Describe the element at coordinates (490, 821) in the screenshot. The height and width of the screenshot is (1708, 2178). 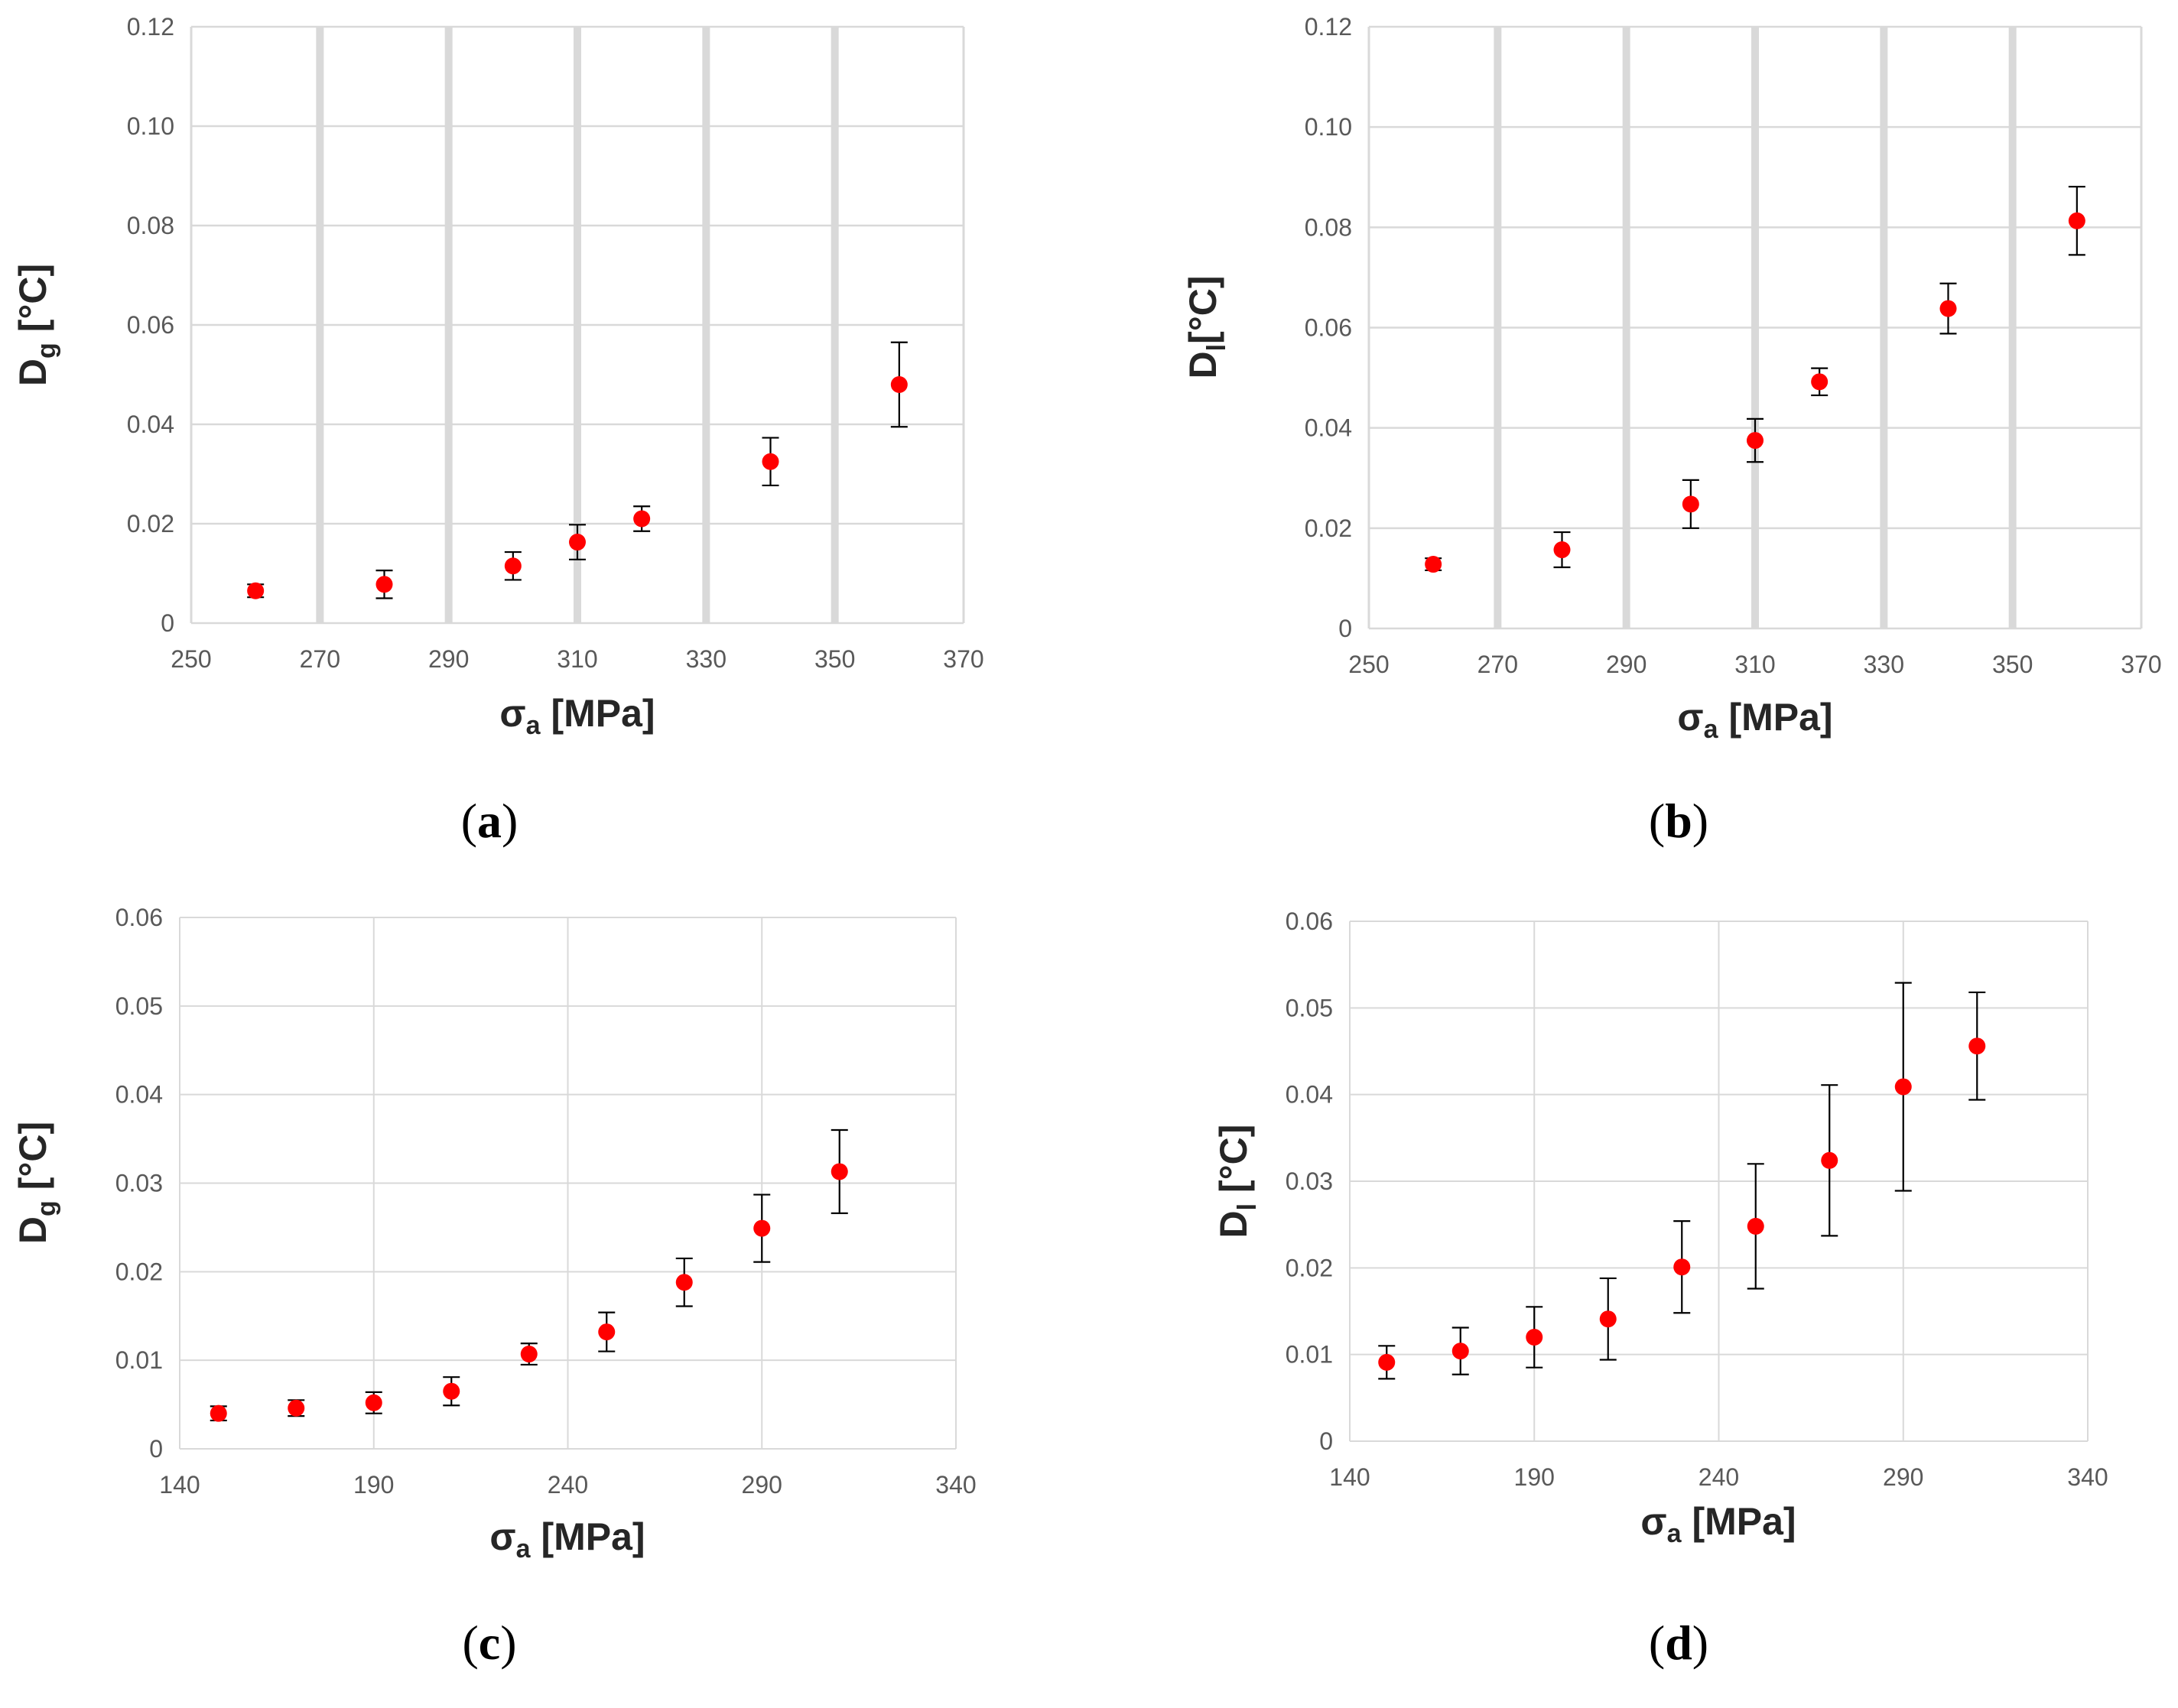
I see `panel-caption: (a)` at that location.